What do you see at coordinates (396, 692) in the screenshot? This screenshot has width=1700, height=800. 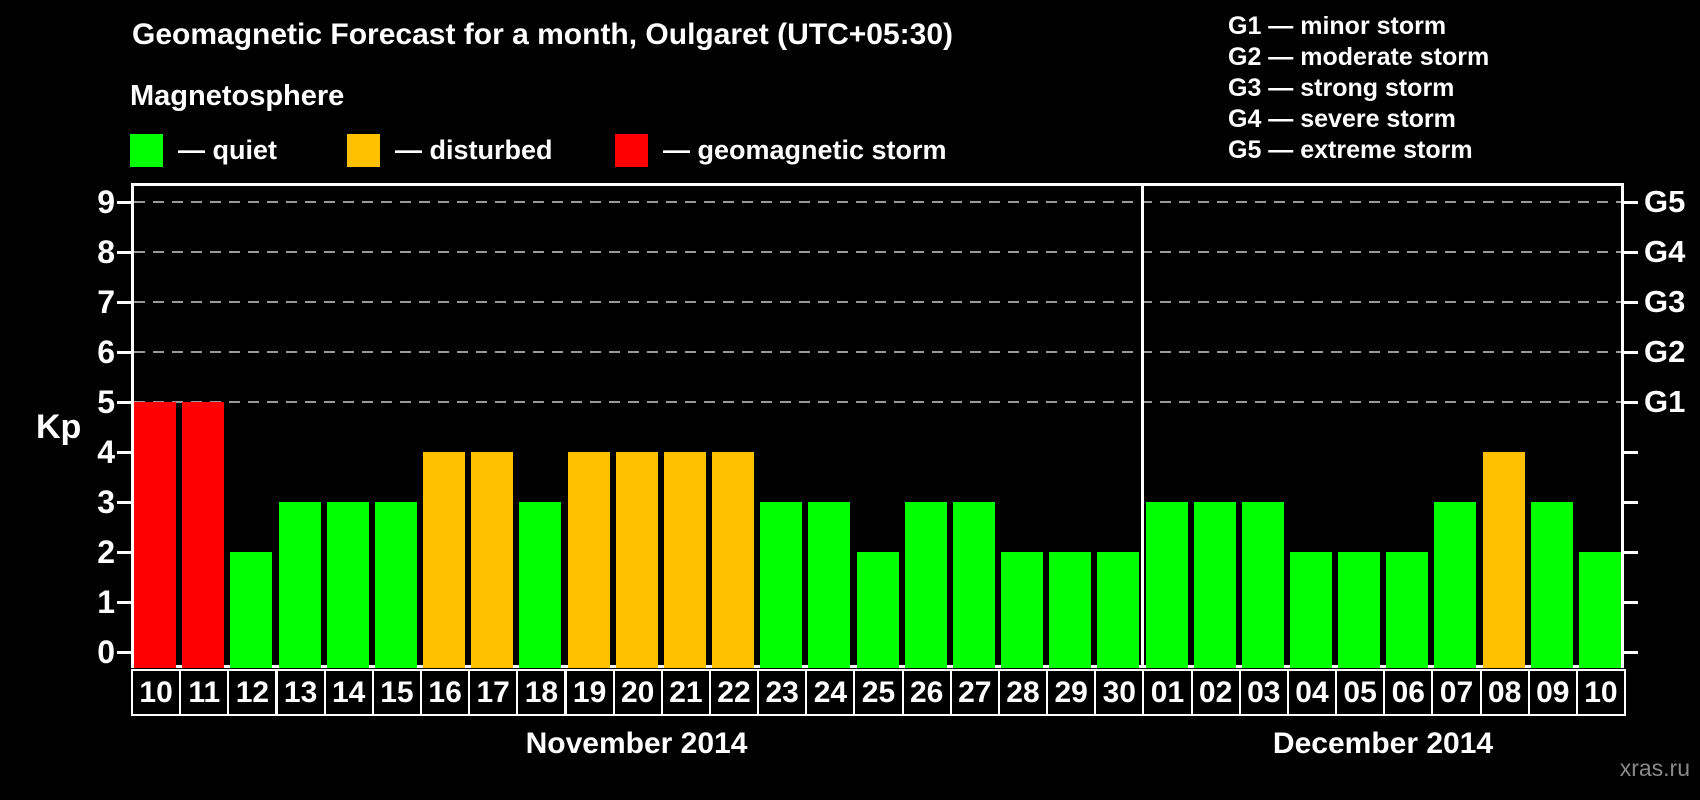 I see `day-label-cell: 15` at bounding box center [396, 692].